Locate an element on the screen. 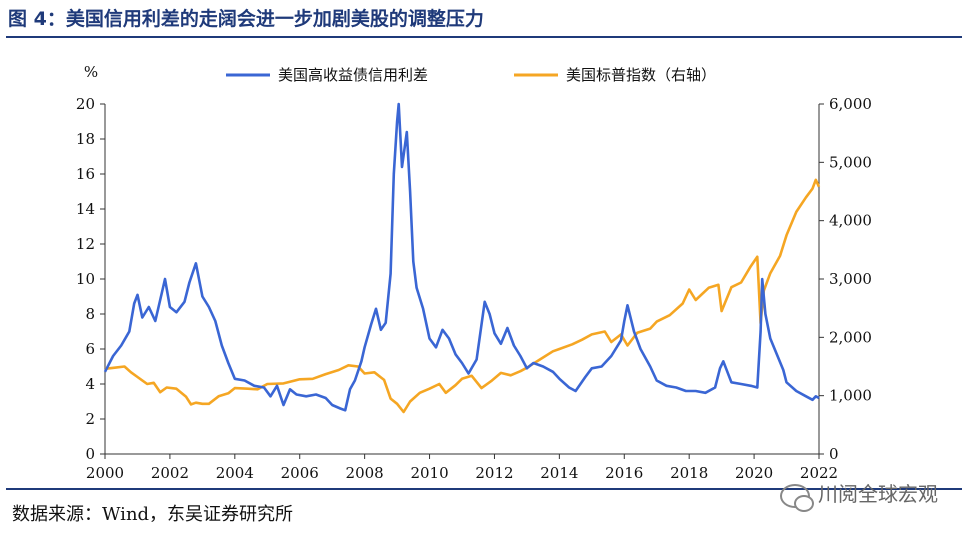  right-axis-tick-label: 4,000 is located at coordinates (850, 221).